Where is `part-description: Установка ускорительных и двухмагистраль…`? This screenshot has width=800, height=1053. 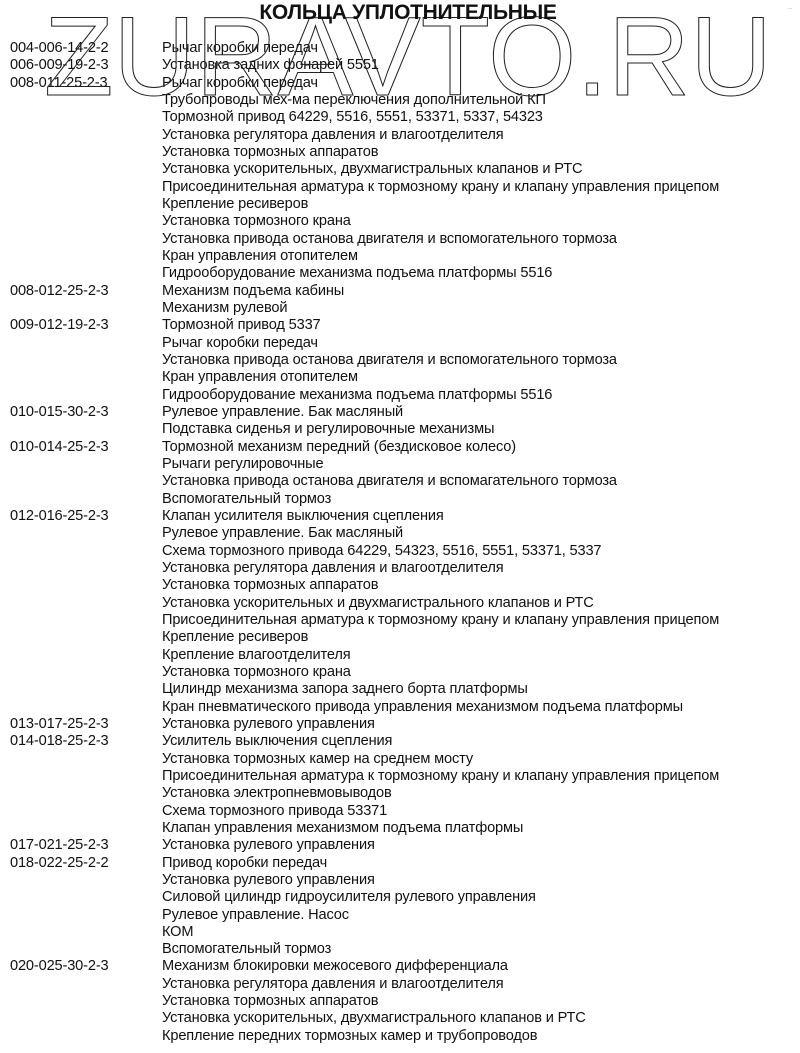 part-description: Установка ускорительных и двухмагистраль… is located at coordinates (378, 602).